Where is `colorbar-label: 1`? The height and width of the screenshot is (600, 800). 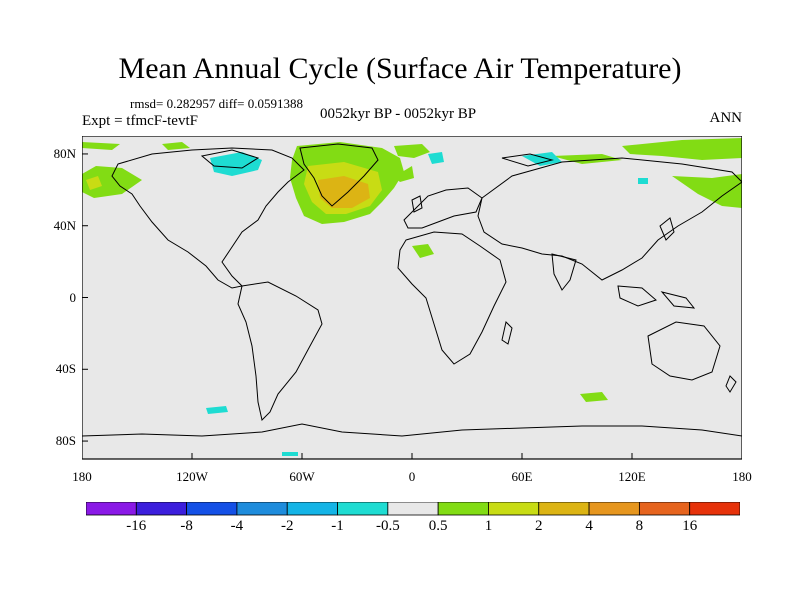
colorbar-label: 1 is located at coordinates (488, 526).